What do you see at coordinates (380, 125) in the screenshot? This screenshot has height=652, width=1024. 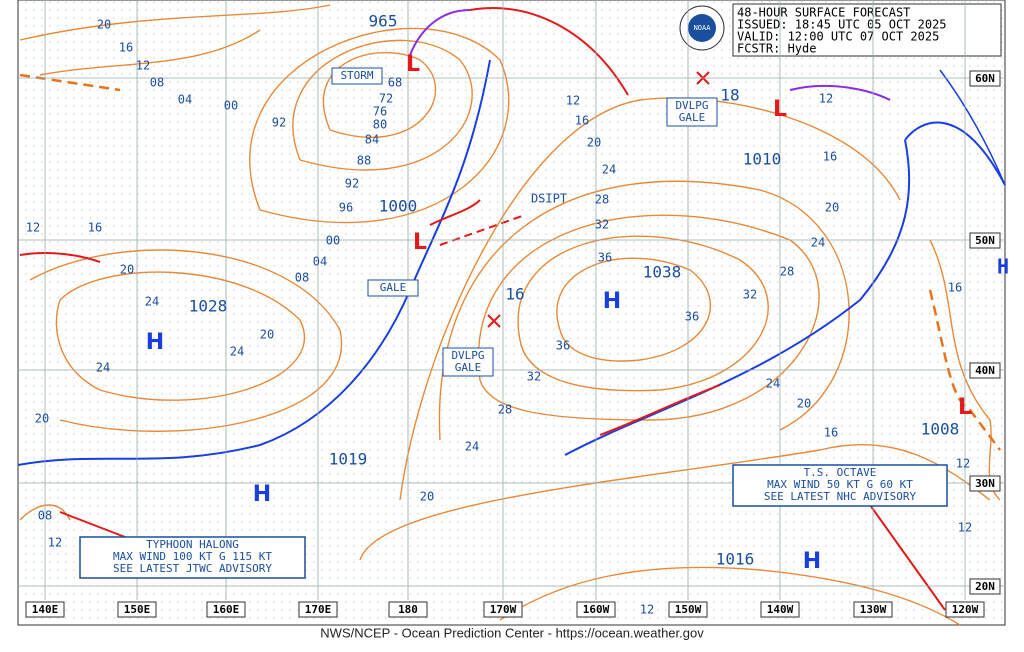 I see `isobar-label: 80` at bounding box center [380, 125].